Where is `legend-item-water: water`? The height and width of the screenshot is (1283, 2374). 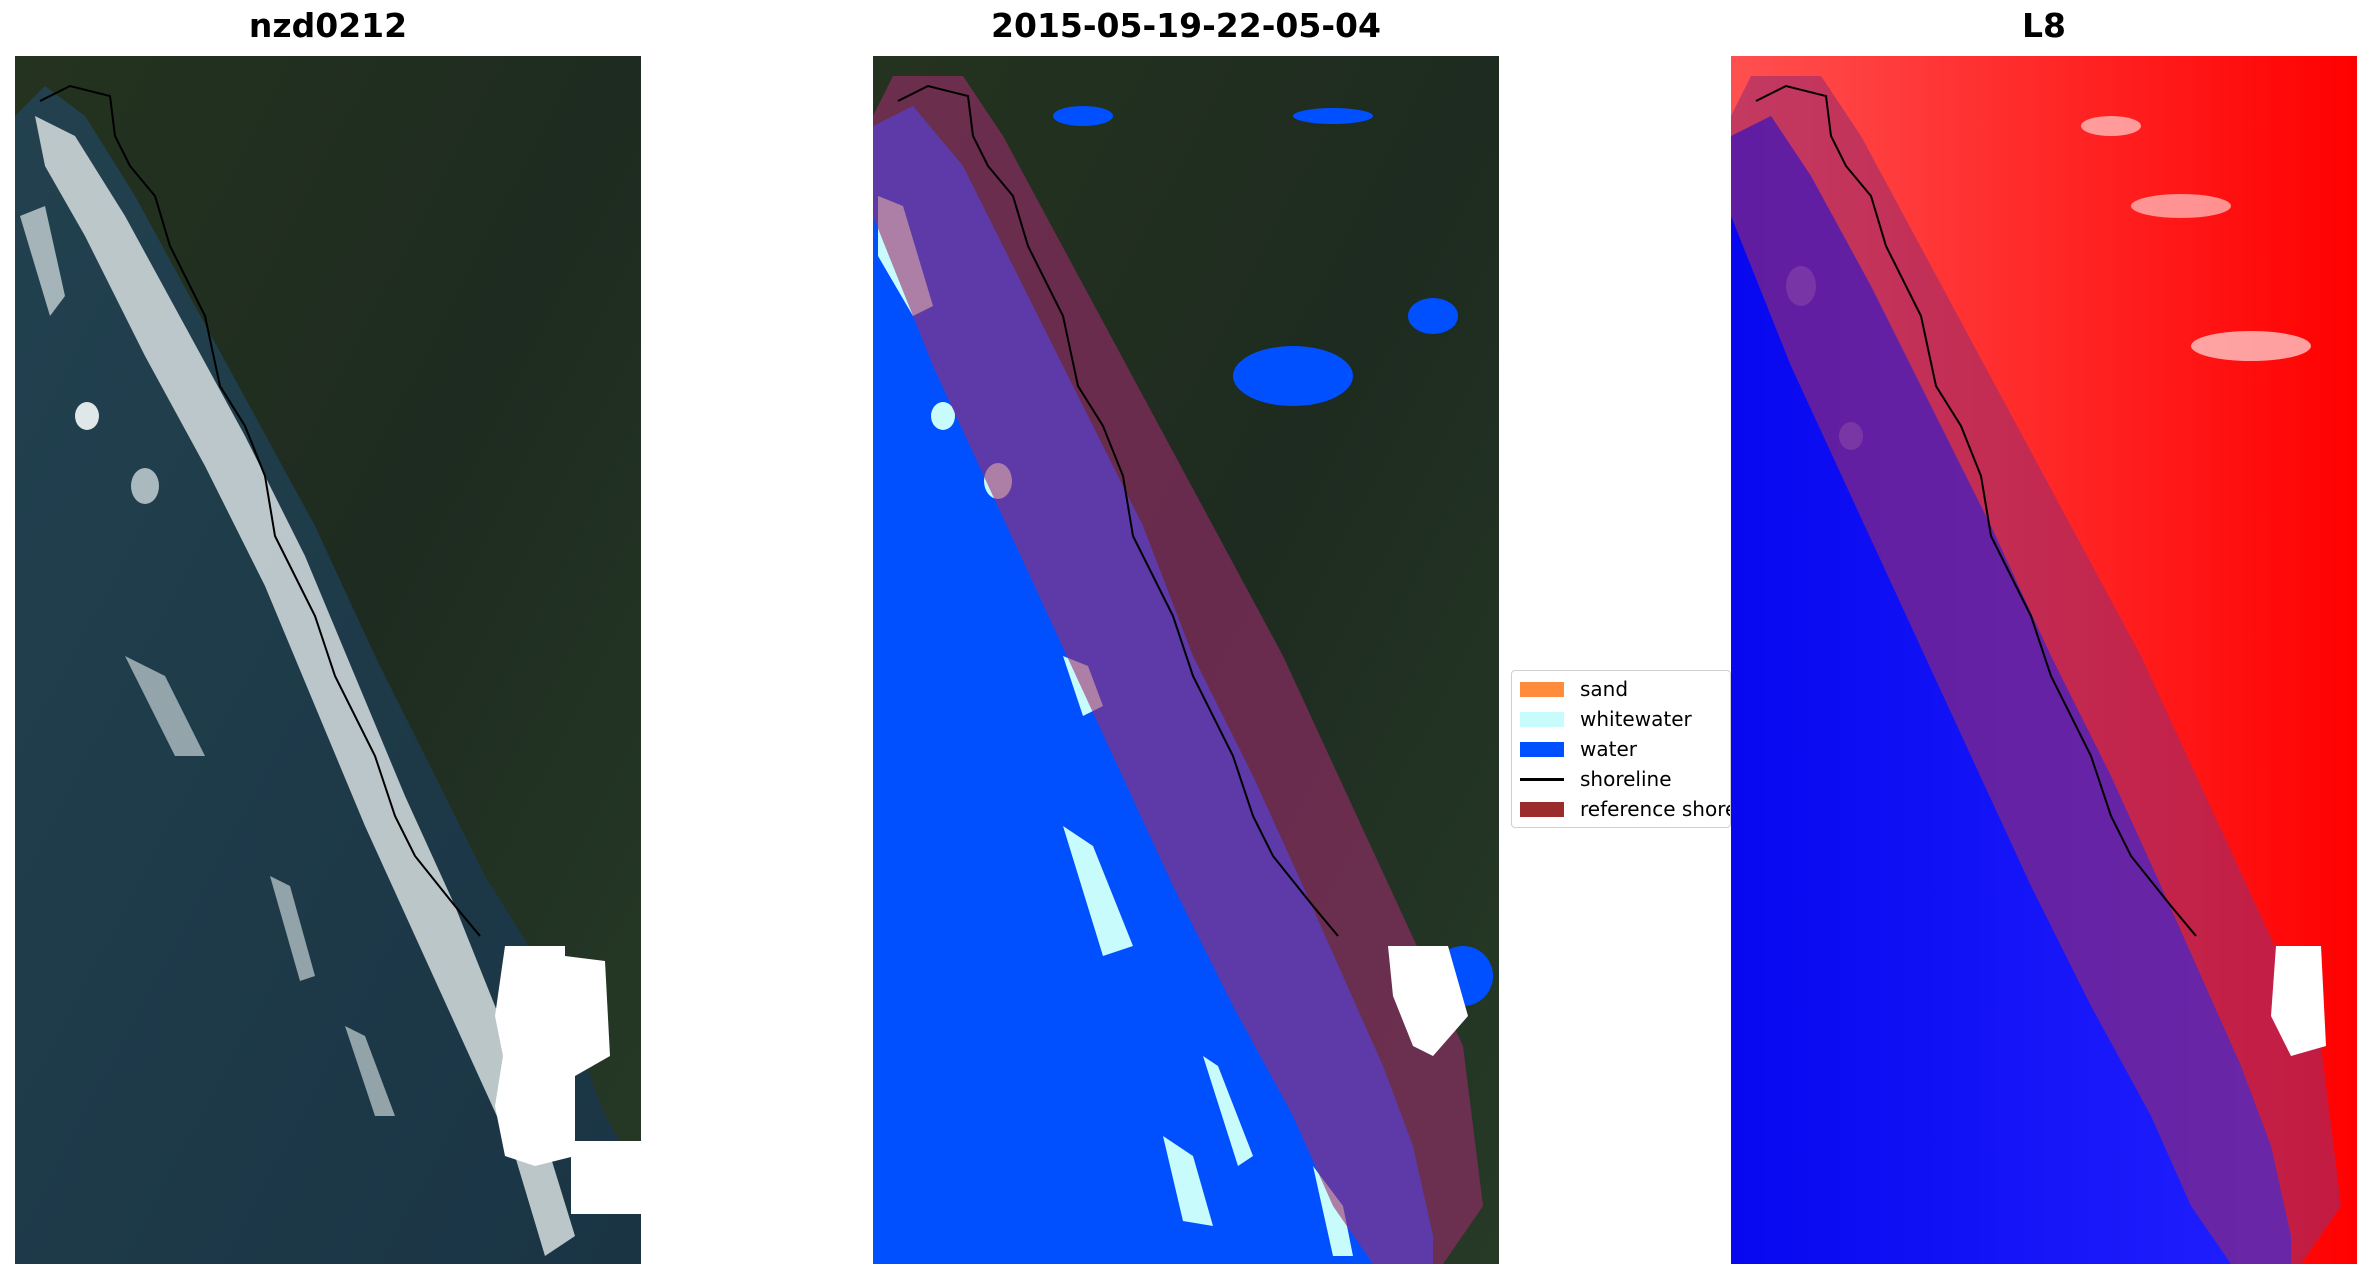 legend-item-water: water is located at coordinates (1578, 749).